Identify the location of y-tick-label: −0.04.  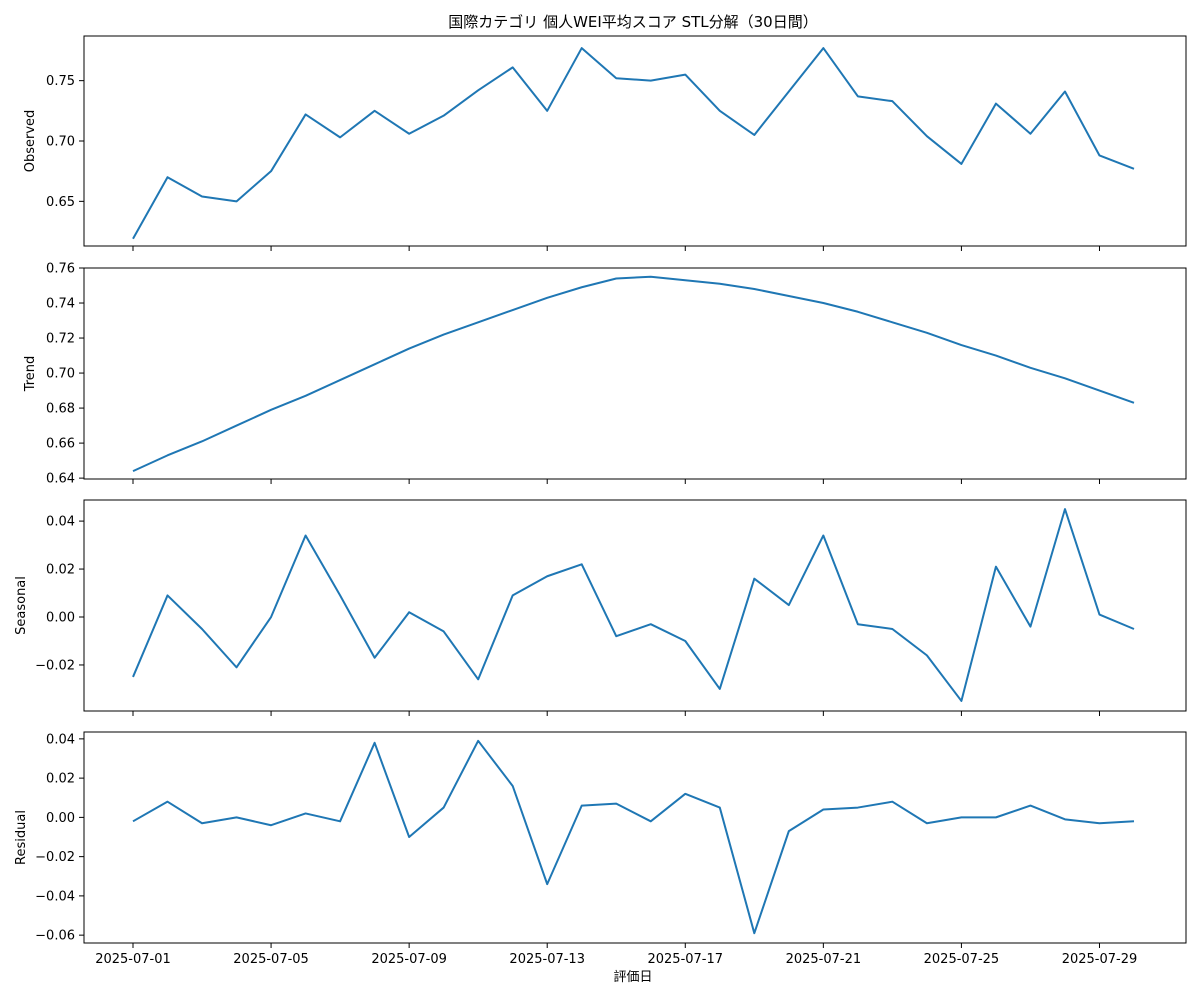
(55, 896).